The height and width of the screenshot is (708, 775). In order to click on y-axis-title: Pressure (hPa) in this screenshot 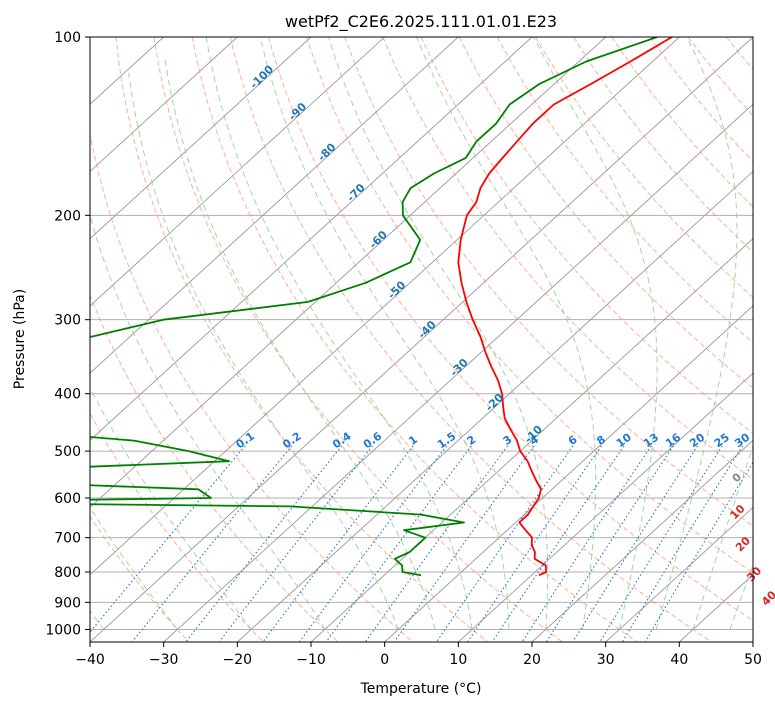, I will do `click(20, 339)`.